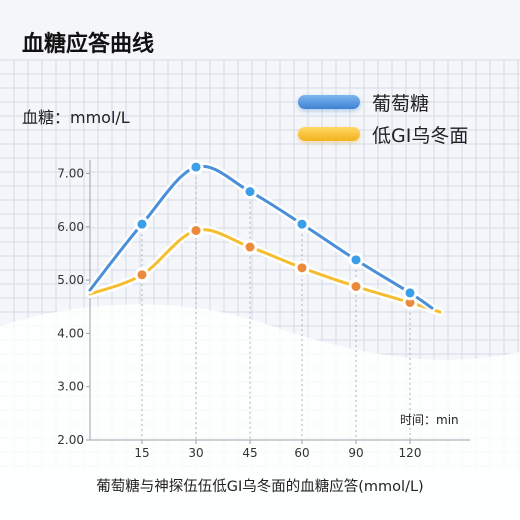 This screenshot has height=520, width=520. What do you see at coordinates (195, 453) in the screenshot?
I see `x-tick-label: 30` at bounding box center [195, 453].